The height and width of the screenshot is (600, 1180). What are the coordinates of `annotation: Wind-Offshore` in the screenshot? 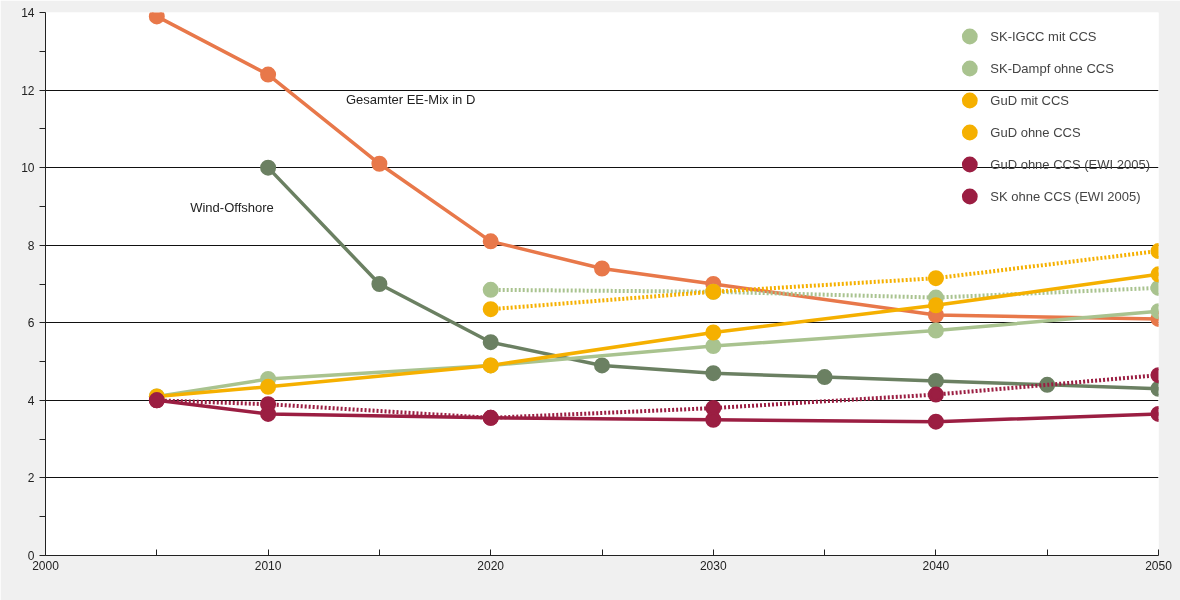 It's located at (232, 208).